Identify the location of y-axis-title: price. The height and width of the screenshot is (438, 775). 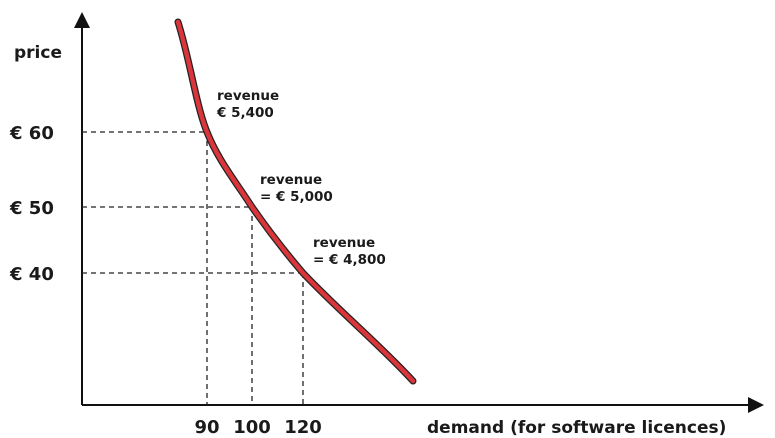
(38, 53).